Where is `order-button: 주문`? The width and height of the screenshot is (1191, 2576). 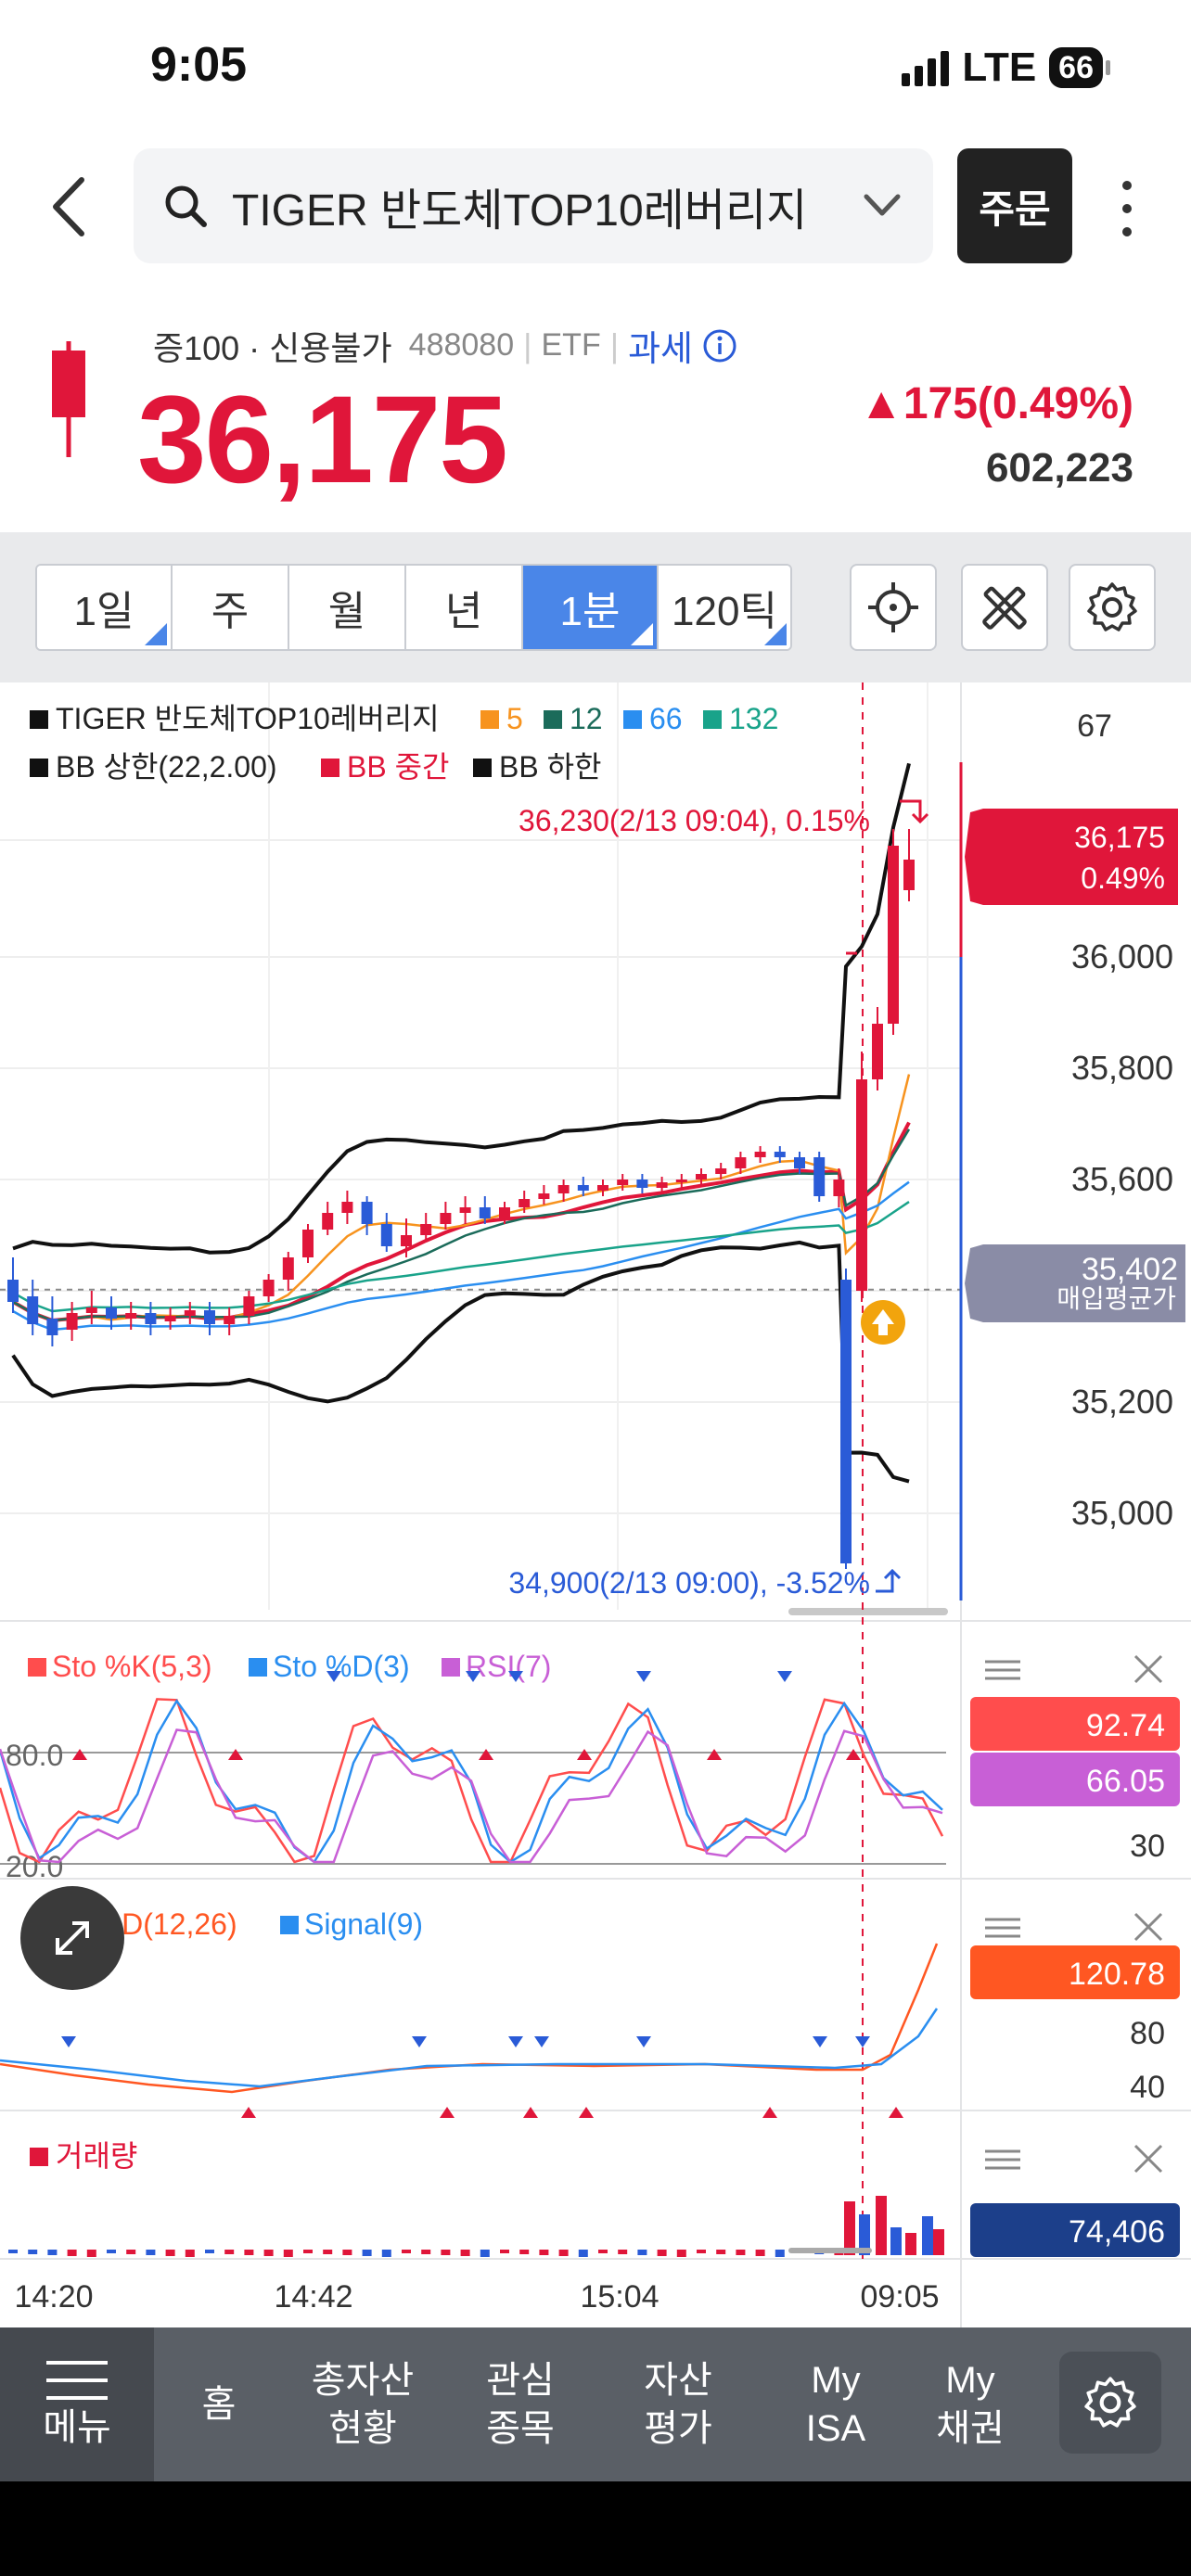
order-button: 주문 is located at coordinates (1014, 206).